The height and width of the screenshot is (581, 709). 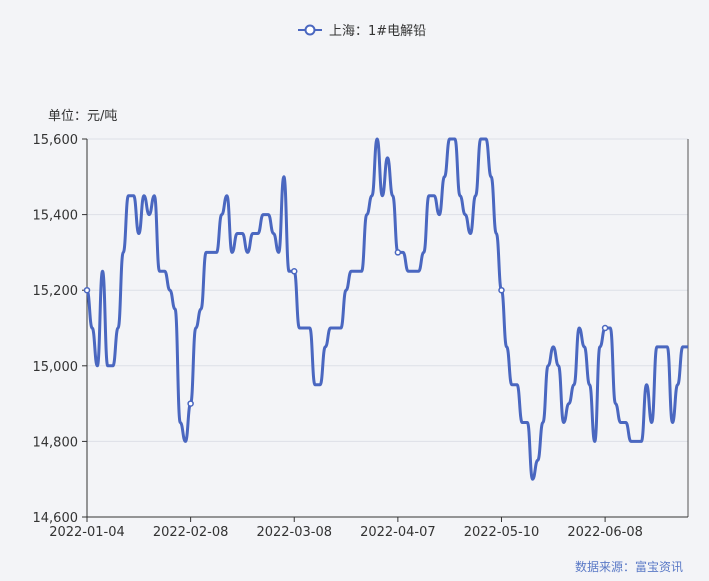 I want to click on y-tick-label: 14,800, so click(x=56, y=442).